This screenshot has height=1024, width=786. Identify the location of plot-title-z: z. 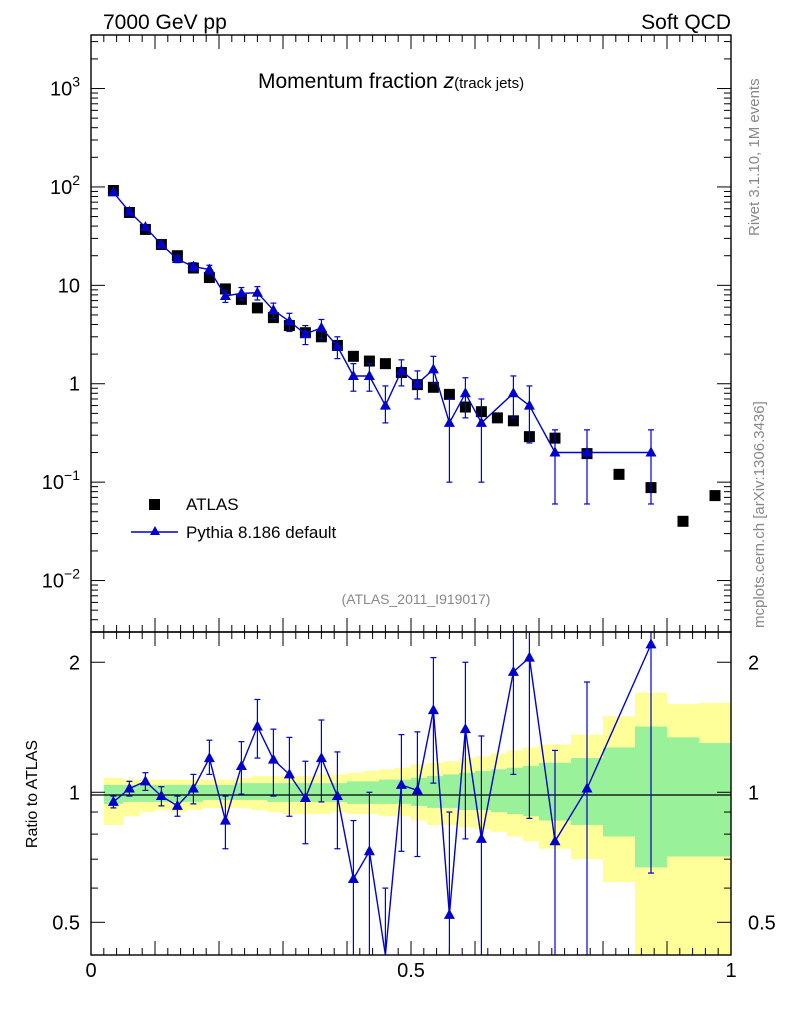
(449, 81).